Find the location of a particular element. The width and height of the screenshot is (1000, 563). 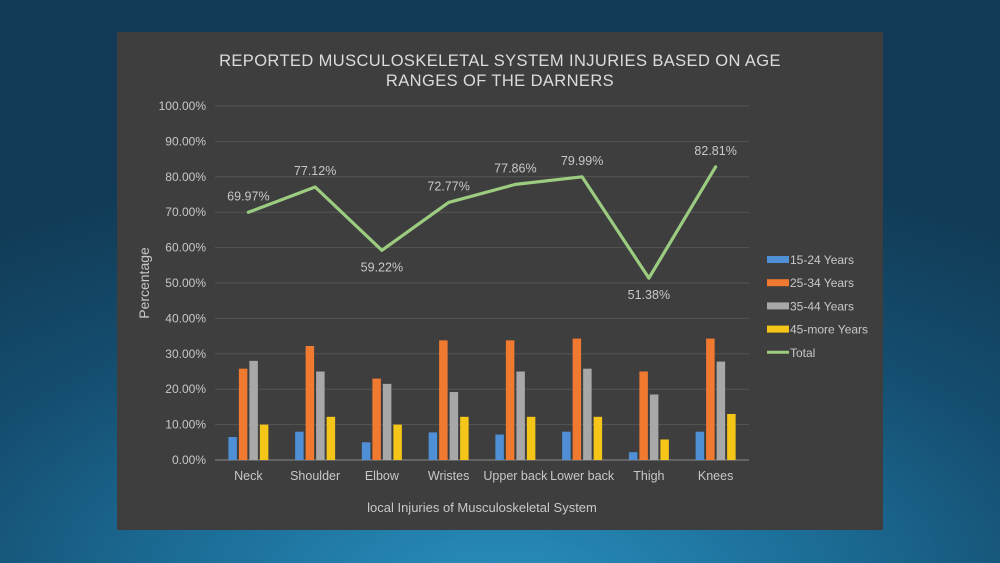

y-tick-label: 20.00% is located at coordinates (185, 389).